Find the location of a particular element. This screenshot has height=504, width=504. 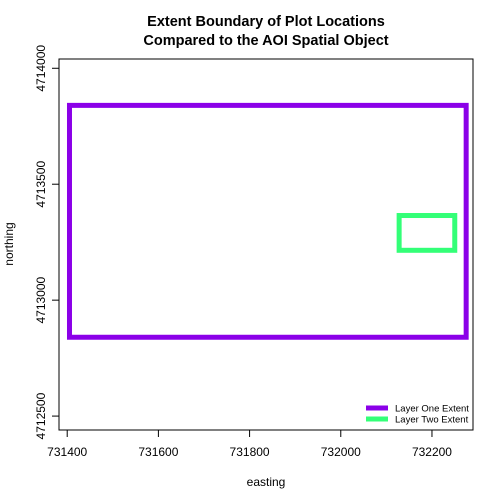

chart-title-line-2: Compared to the AOI Spatial Object is located at coordinates (265, 41).